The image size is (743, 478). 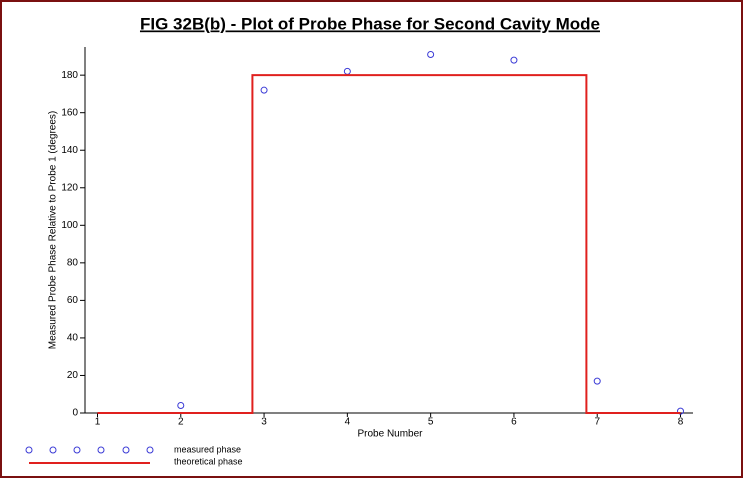 I want to click on x-tick-label: 4, so click(x=348, y=422).